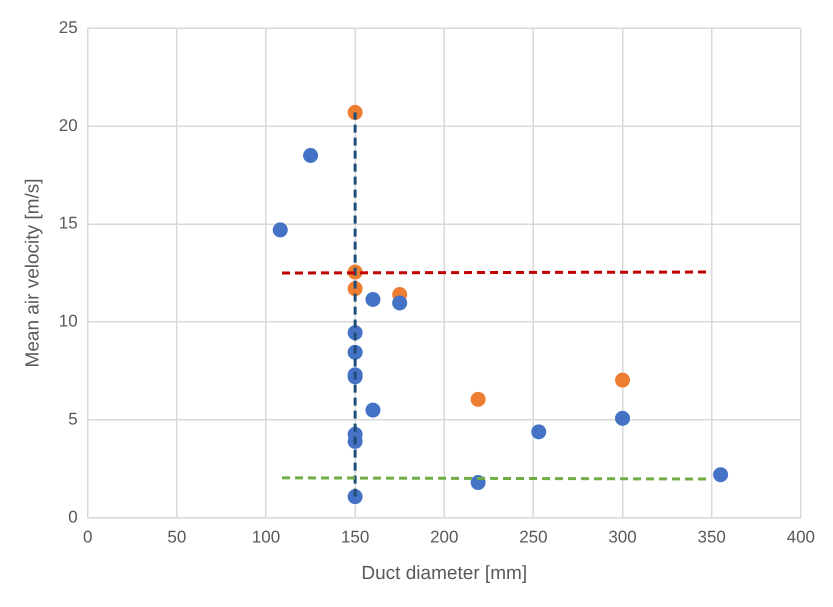  What do you see at coordinates (355, 537) in the screenshot?
I see `x-tick-label: 150` at bounding box center [355, 537].